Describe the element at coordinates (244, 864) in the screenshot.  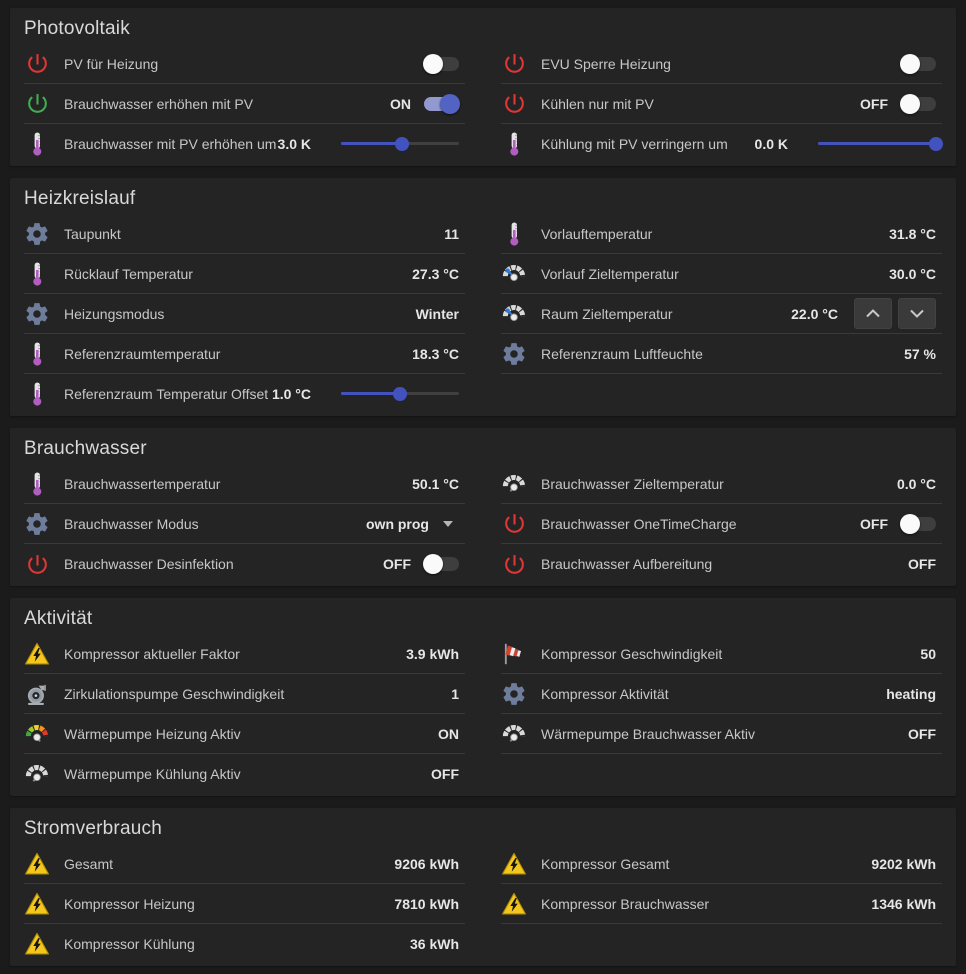
I see `row-gesamt: Gesamt 9206 kWh` at that location.